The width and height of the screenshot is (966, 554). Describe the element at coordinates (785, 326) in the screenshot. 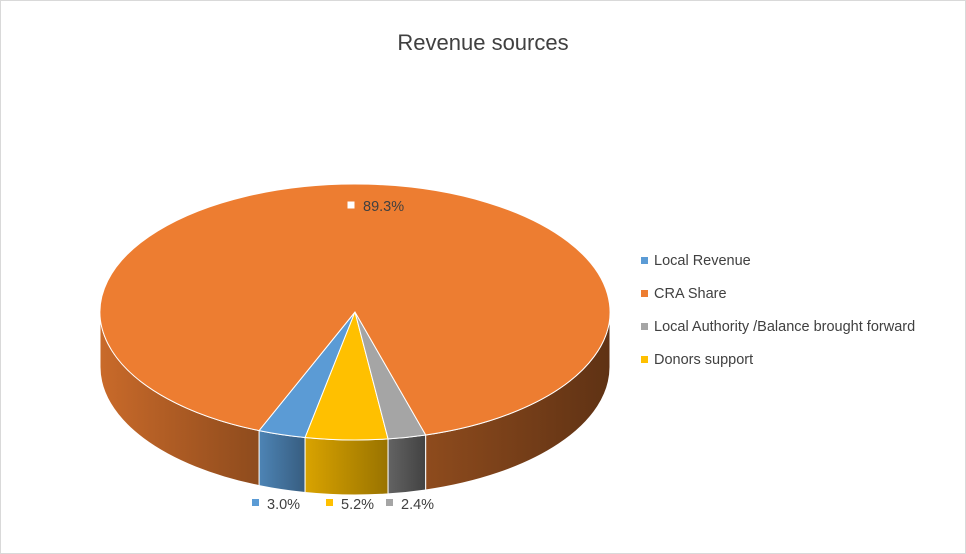

I see `legend-label: Local Authority /Balance brought forward` at that location.